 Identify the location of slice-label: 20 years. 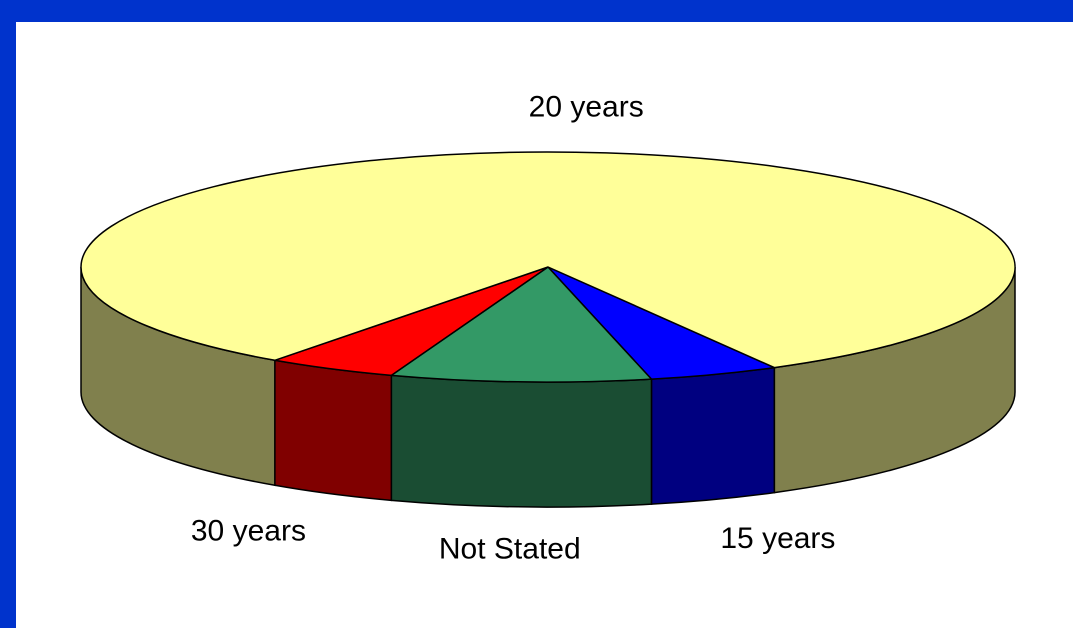
(586, 107).